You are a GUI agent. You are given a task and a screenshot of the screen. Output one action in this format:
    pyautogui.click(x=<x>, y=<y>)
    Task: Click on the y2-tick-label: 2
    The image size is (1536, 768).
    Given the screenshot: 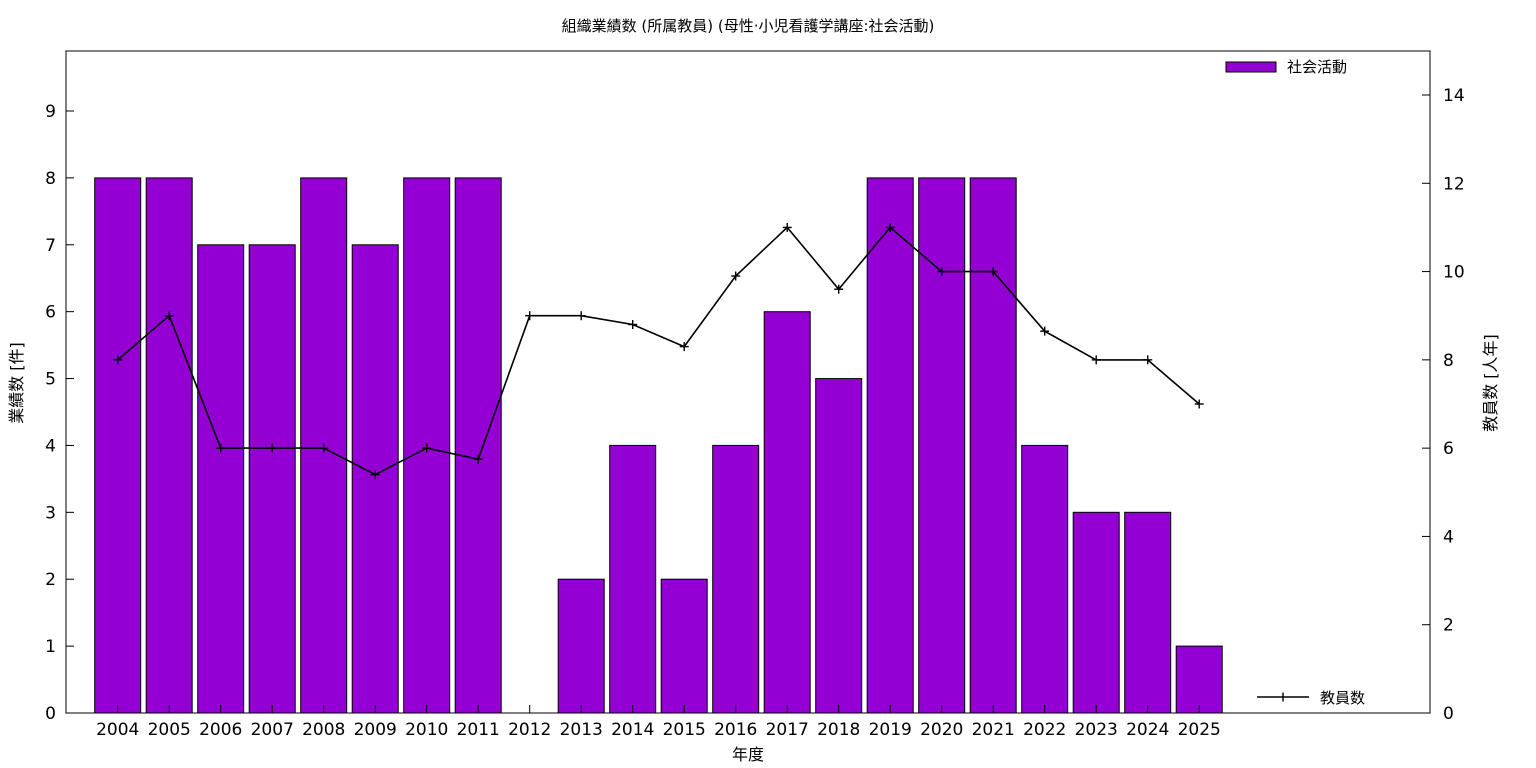 What is the action you would take?
    pyautogui.click(x=1448, y=626)
    